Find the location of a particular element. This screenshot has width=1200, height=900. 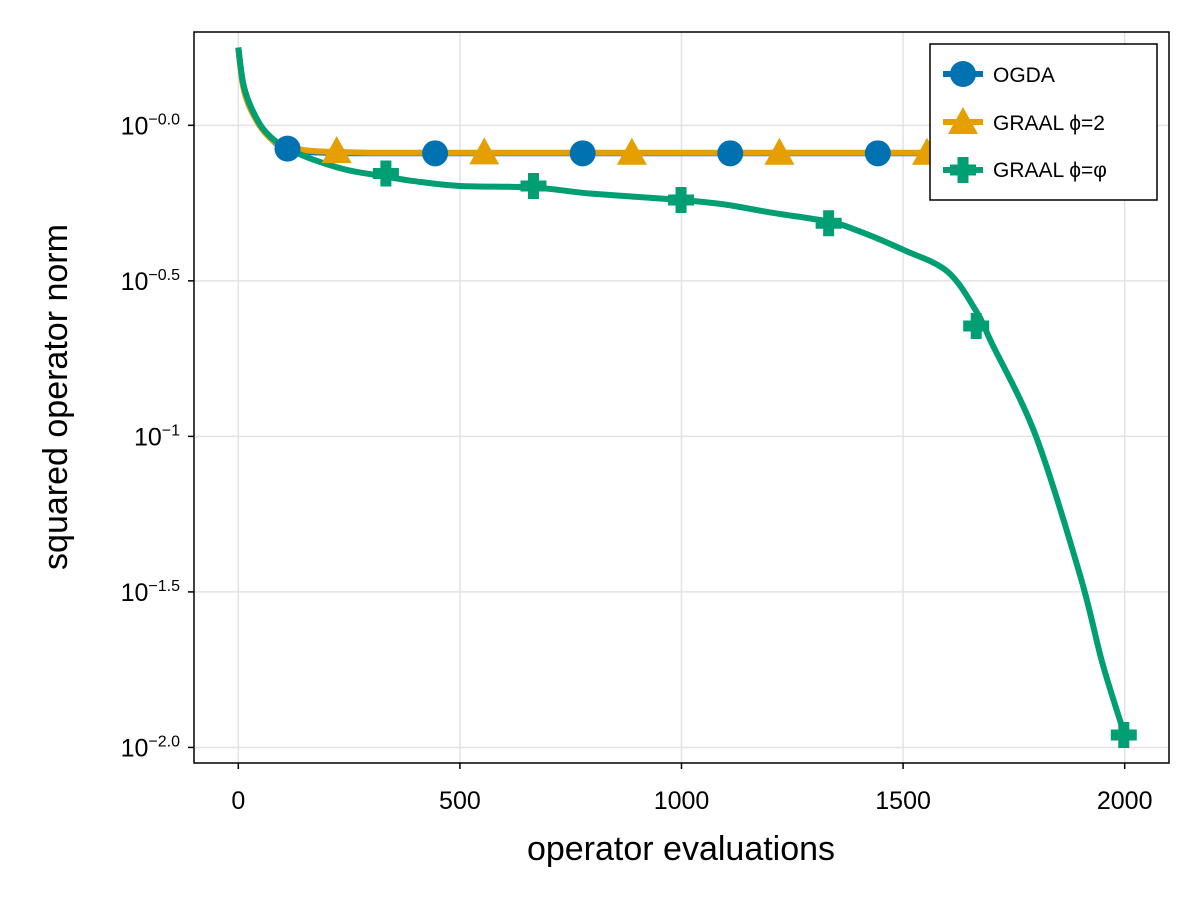

legend-marker-ogda is located at coordinates (963, 74).